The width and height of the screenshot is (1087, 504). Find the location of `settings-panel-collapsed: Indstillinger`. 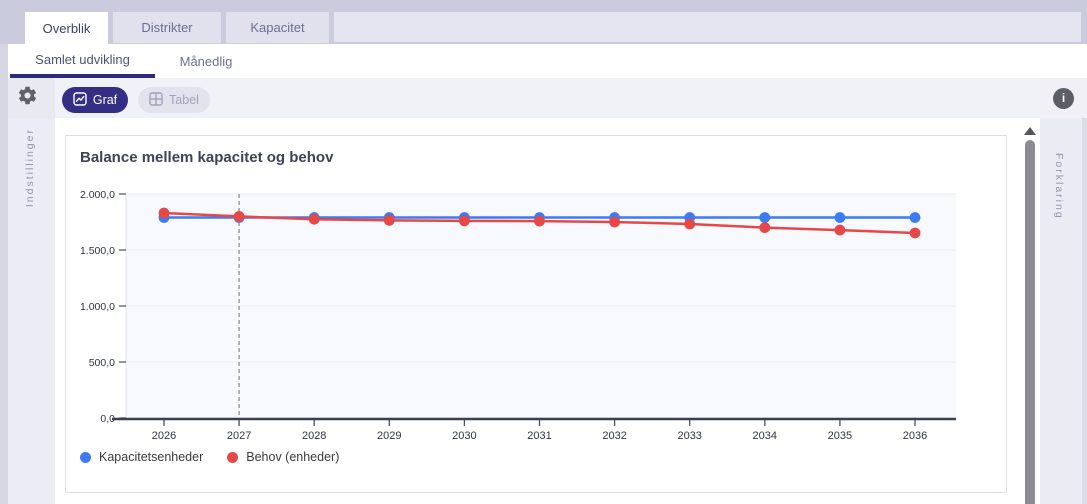

settings-panel-collapsed: Indstillinger is located at coordinates (31, 311).